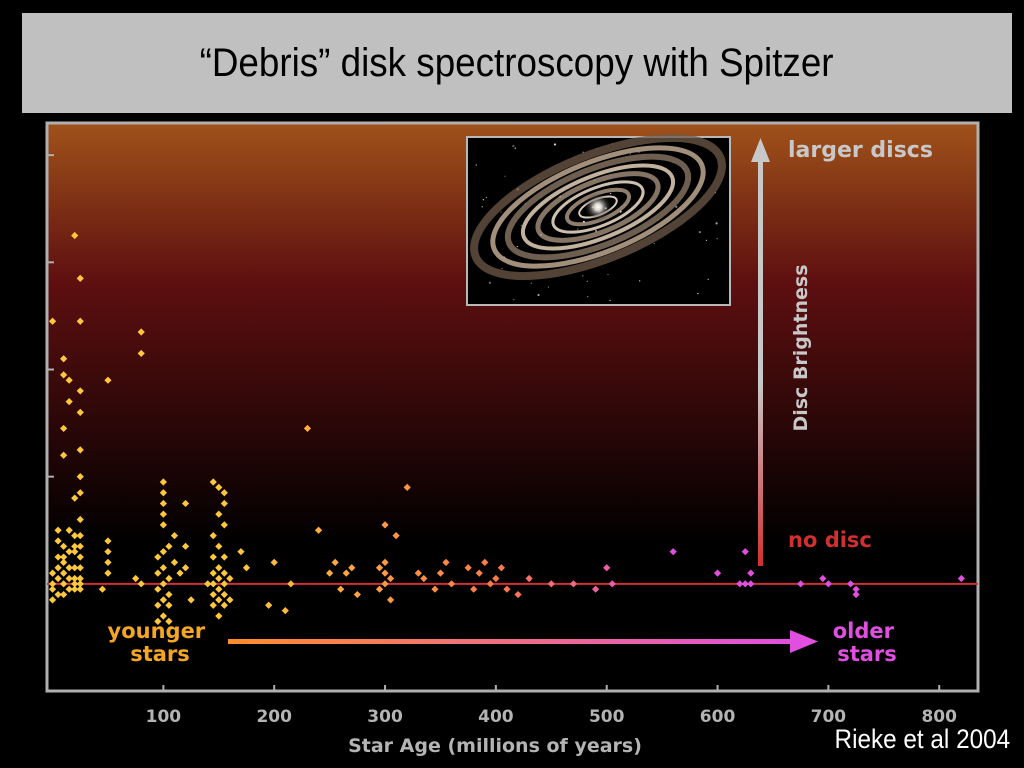  Describe the element at coordinates (830, 540) in the screenshot. I see `no-disc-label: no disc` at that location.